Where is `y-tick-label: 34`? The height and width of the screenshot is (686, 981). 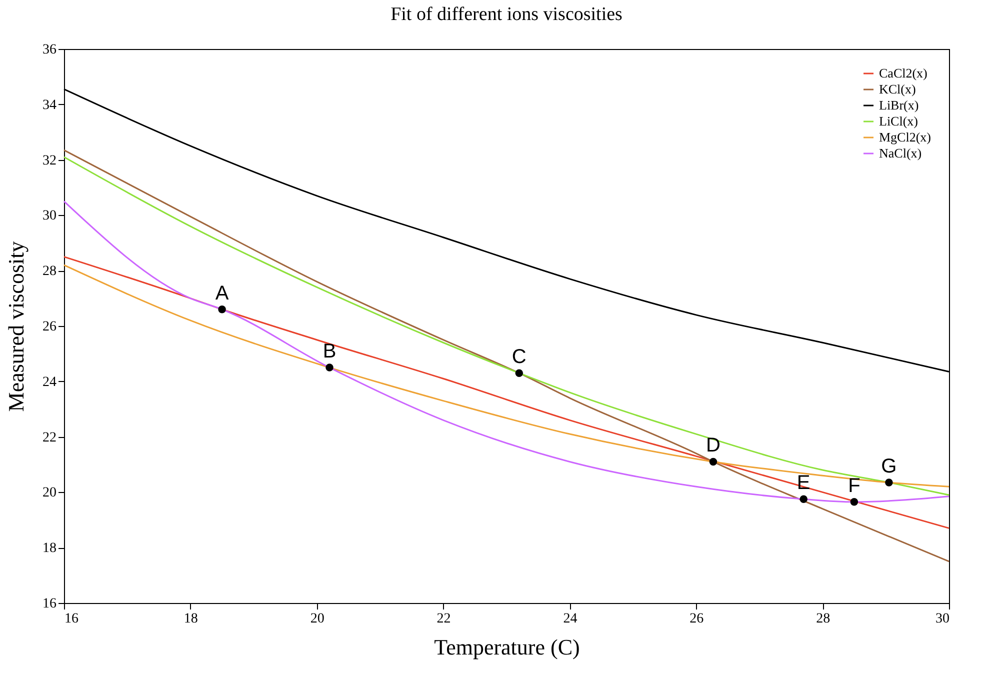
y-tick-label: 34 is located at coordinates (49, 105).